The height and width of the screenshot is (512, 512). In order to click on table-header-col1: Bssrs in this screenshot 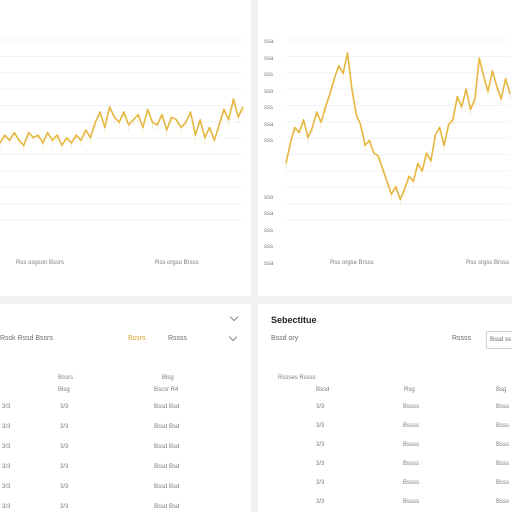, I will do `click(65, 378)`.